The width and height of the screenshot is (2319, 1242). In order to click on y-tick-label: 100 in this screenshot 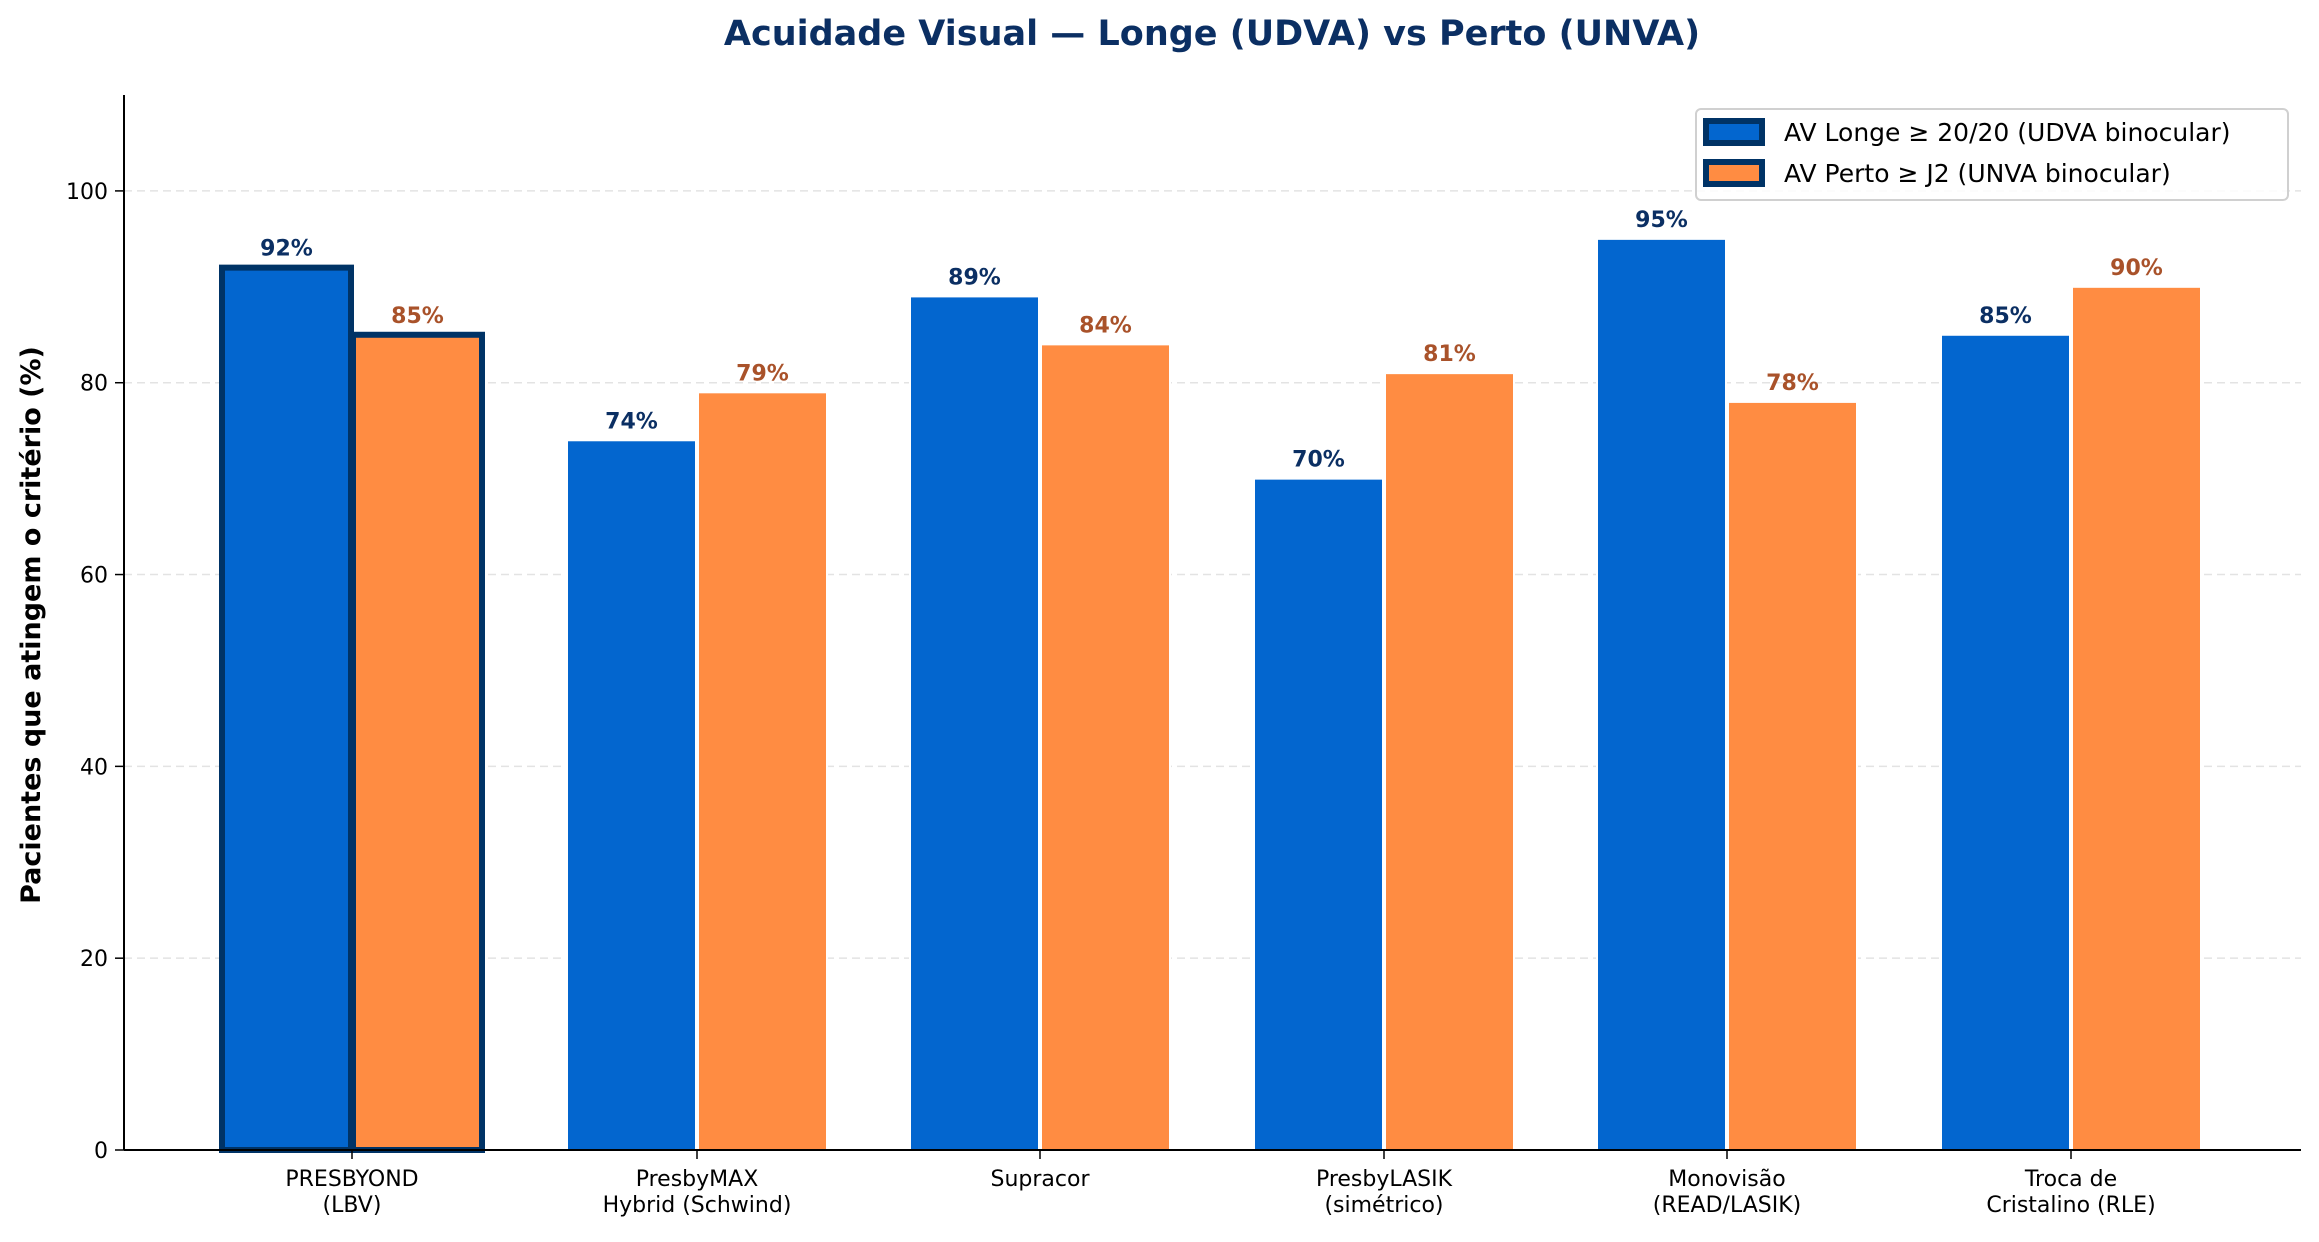, I will do `click(87, 192)`.